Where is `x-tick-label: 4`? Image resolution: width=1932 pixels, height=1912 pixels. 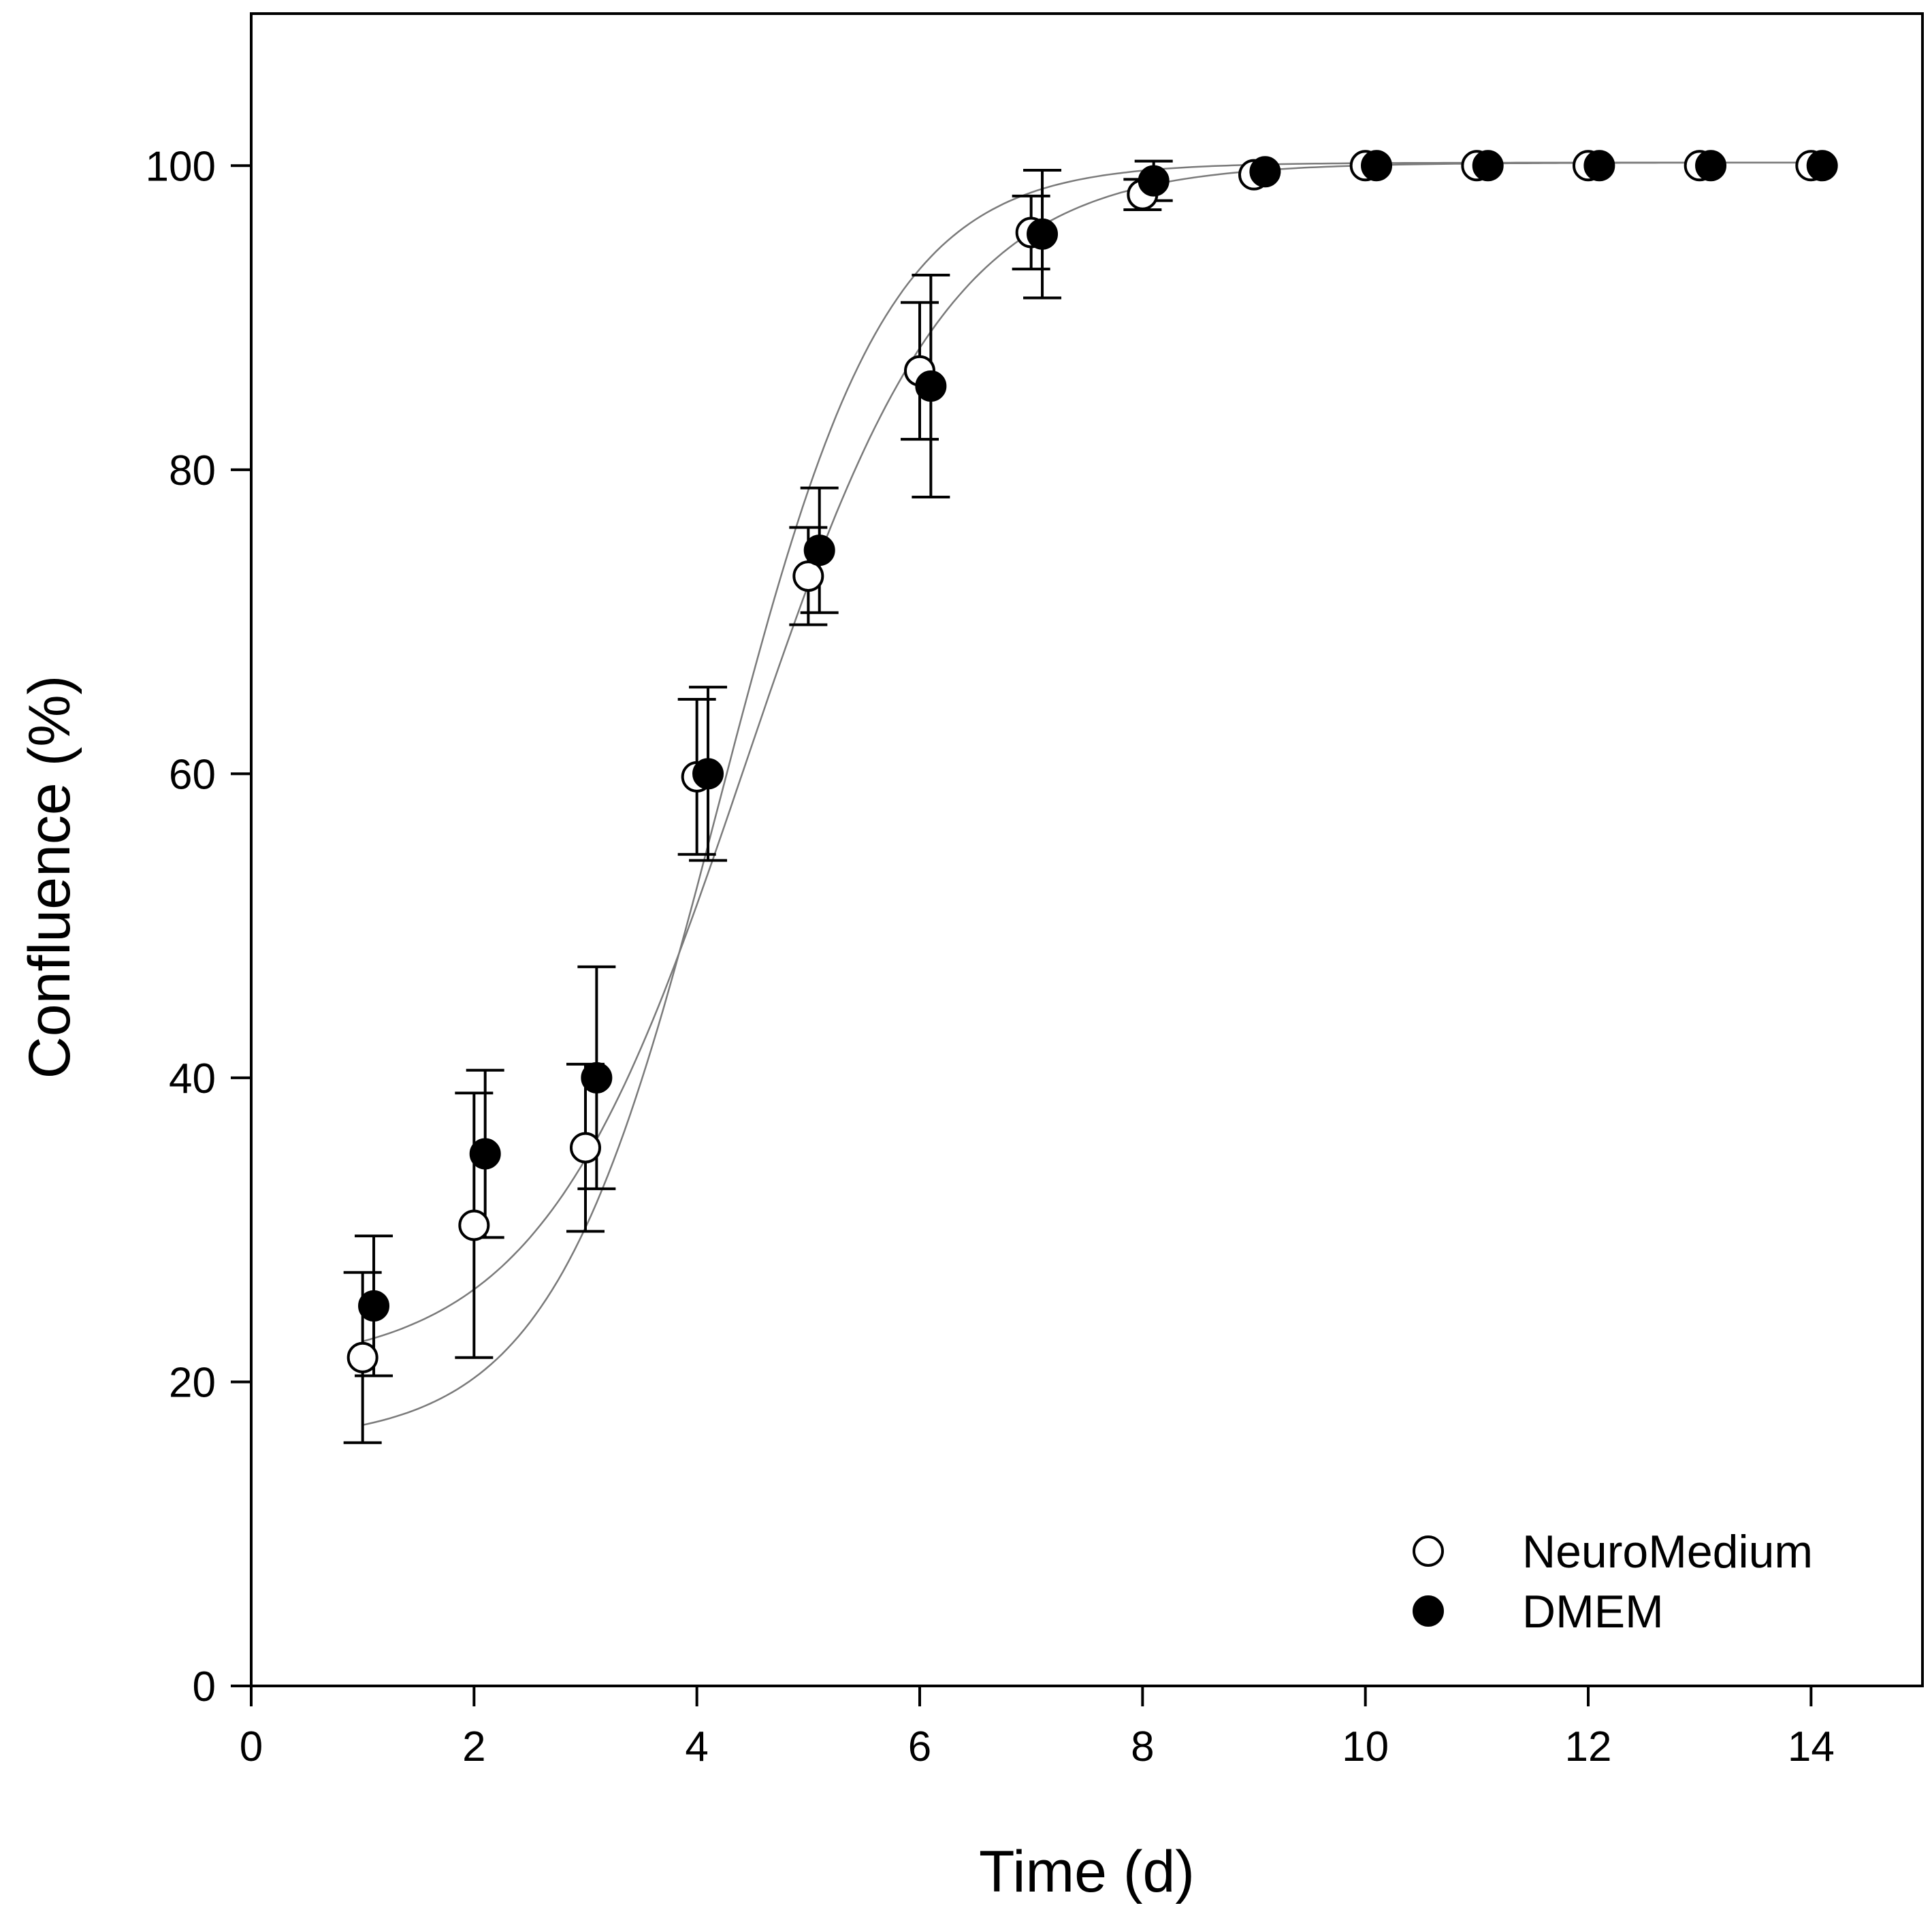
x-tick-label: 4 is located at coordinates (697, 1746).